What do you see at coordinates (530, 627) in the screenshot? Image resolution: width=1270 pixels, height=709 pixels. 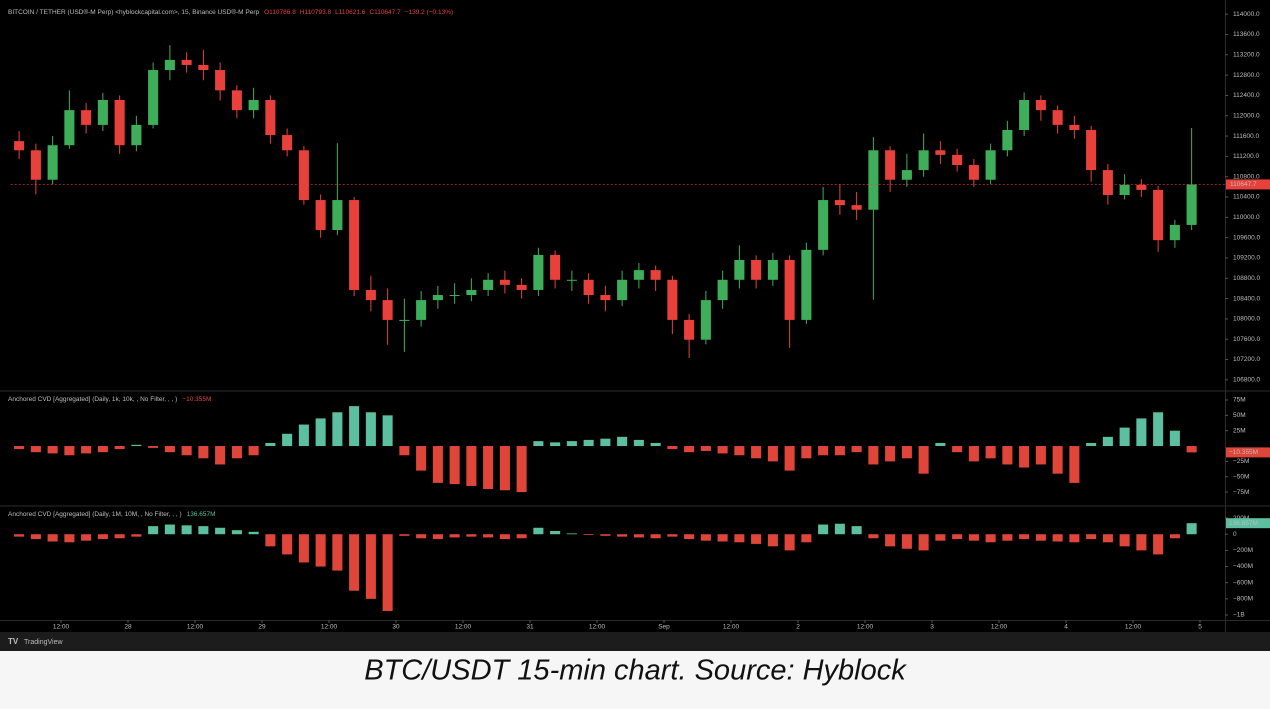 I see `x-tick-label: 31` at bounding box center [530, 627].